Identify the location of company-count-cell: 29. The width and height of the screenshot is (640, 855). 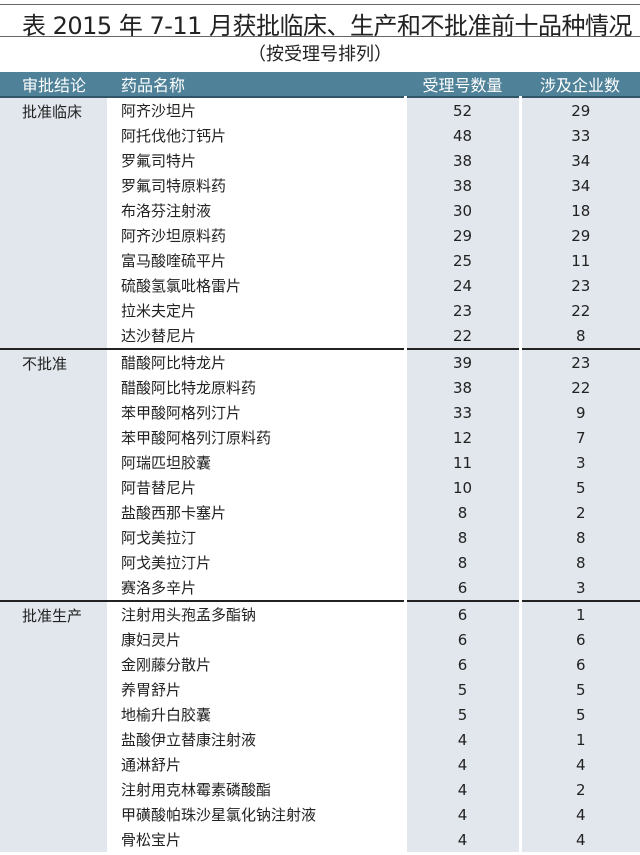
(580, 110).